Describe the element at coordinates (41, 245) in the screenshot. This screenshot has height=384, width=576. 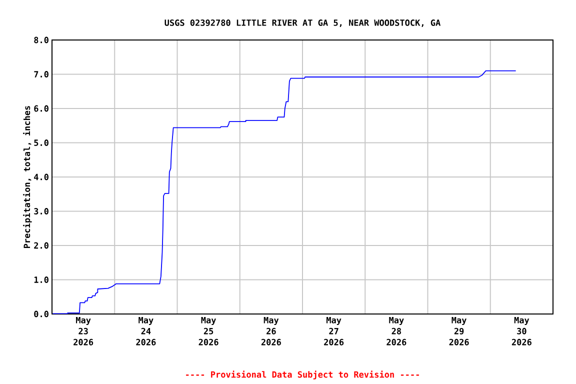
I see `y-tick-label: 2.0` at that location.